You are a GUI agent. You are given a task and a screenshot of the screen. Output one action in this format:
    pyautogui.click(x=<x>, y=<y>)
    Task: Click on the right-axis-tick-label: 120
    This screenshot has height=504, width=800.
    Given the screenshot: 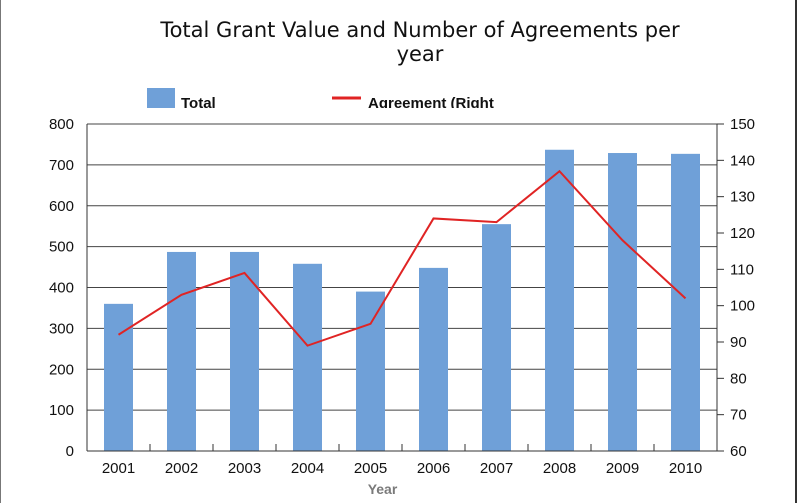 What is the action you would take?
    pyautogui.click(x=742, y=233)
    